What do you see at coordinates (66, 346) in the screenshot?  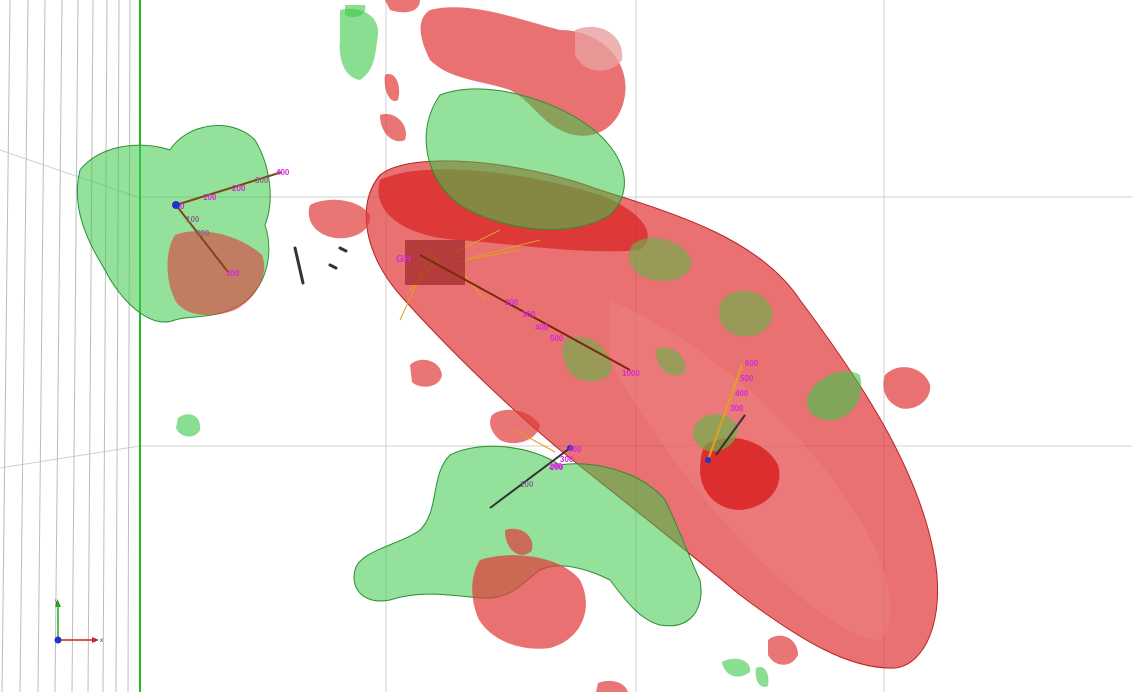 I see `side-wall-grid` at bounding box center [66, 346].